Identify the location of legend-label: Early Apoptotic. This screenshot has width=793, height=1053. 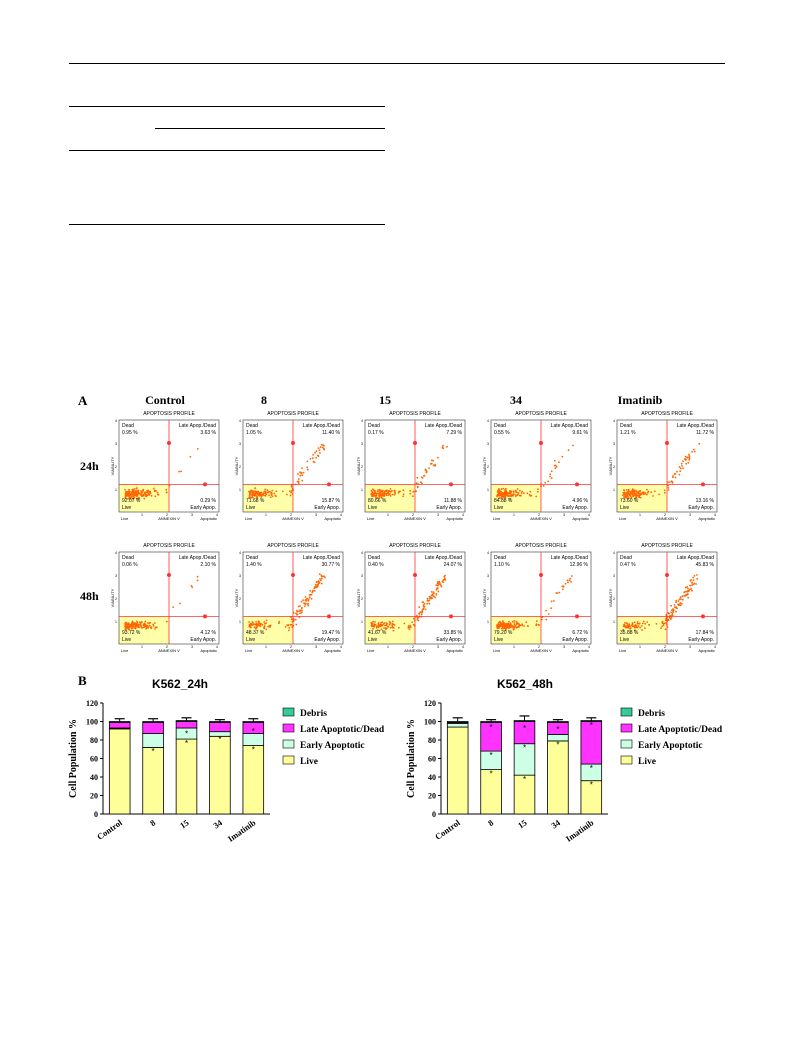
(332, 746).